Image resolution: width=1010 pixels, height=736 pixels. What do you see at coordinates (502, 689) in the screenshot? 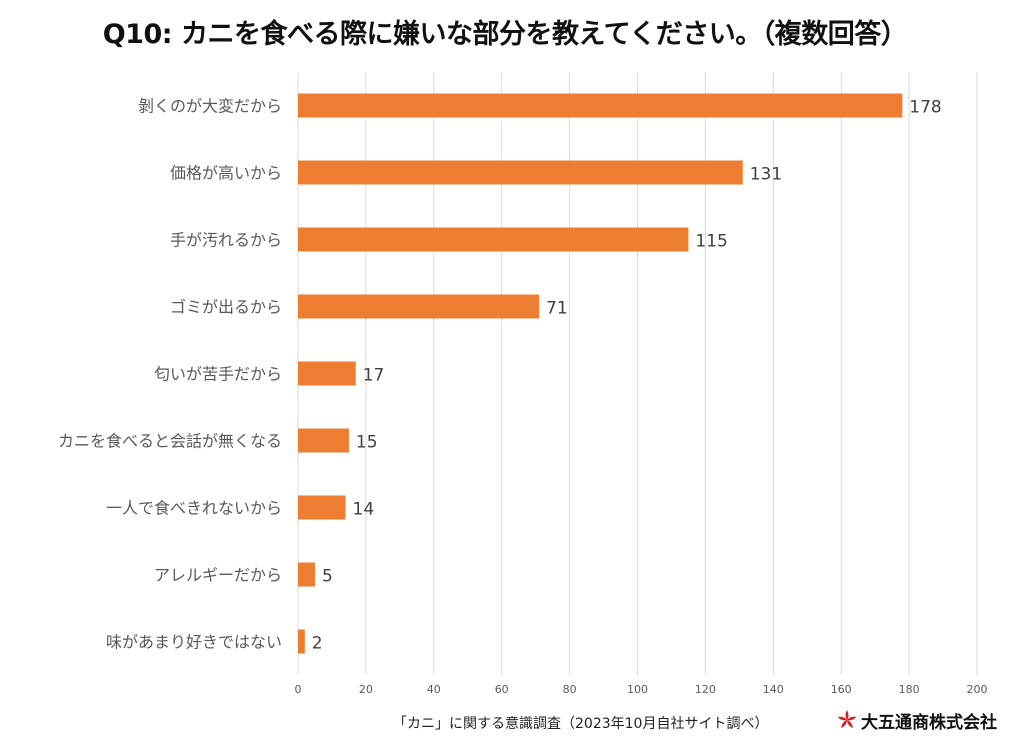
I see `x-tick-label: 60` at bounding box center [502, 689].